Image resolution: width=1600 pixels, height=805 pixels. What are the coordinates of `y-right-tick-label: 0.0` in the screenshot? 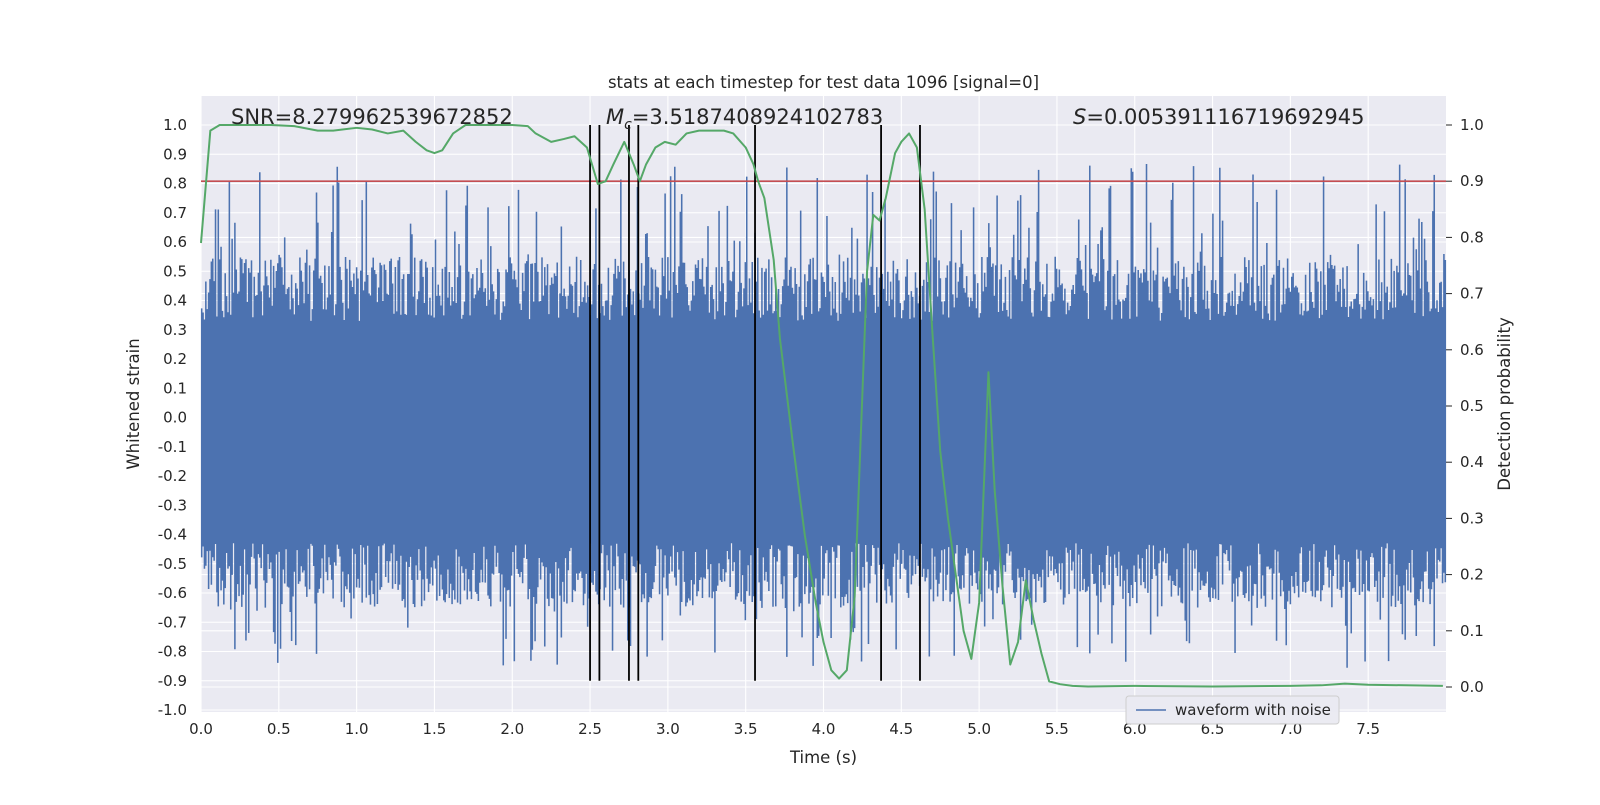 It's located at (1472, 687).